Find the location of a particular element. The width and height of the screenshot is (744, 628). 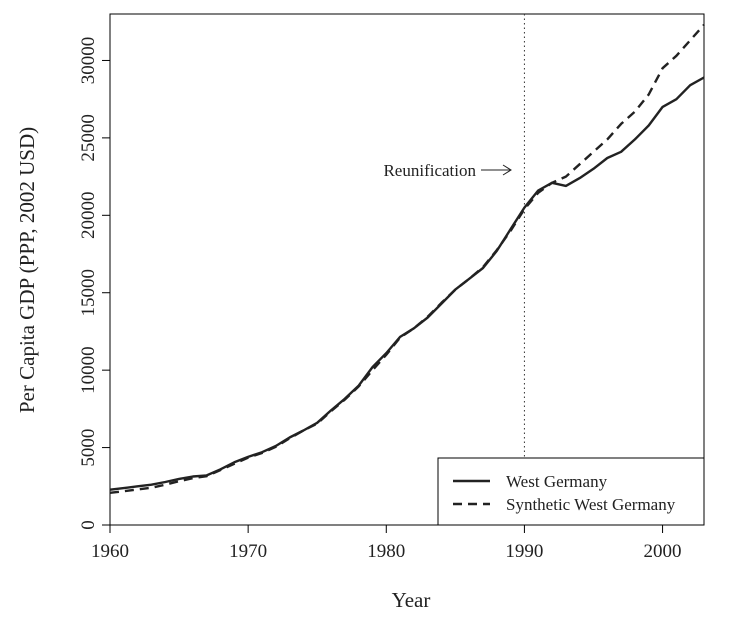

reunification-arrow-head is located at coordinates (507, 170).